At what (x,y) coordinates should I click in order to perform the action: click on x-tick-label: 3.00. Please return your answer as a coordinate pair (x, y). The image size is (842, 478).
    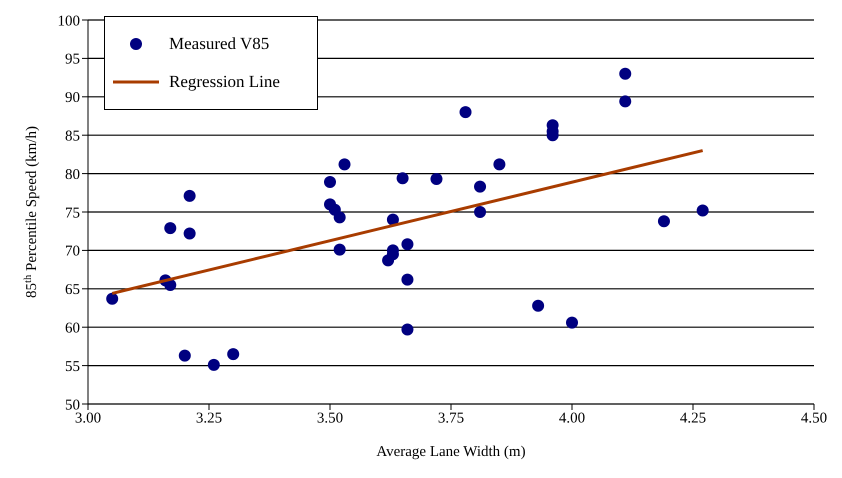
    Looking at the image, I should click on (88, 418).